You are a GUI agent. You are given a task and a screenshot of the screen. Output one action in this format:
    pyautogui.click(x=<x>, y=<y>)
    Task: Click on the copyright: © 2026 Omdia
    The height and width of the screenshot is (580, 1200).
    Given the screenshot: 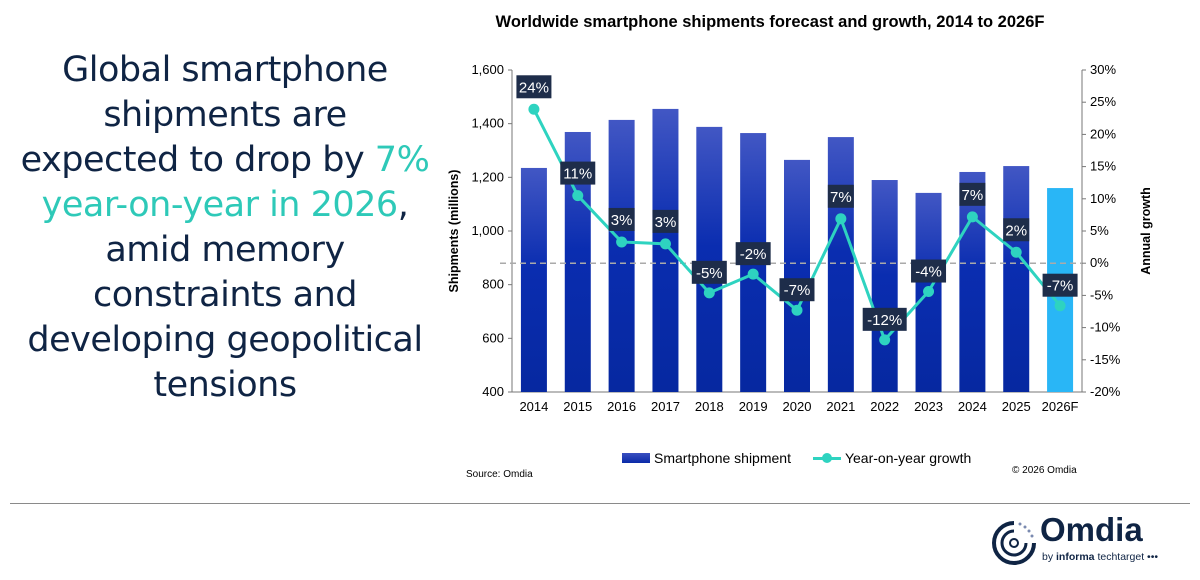 What is the action you would take?
    pyautogui.click(x=1044, y=470)
    